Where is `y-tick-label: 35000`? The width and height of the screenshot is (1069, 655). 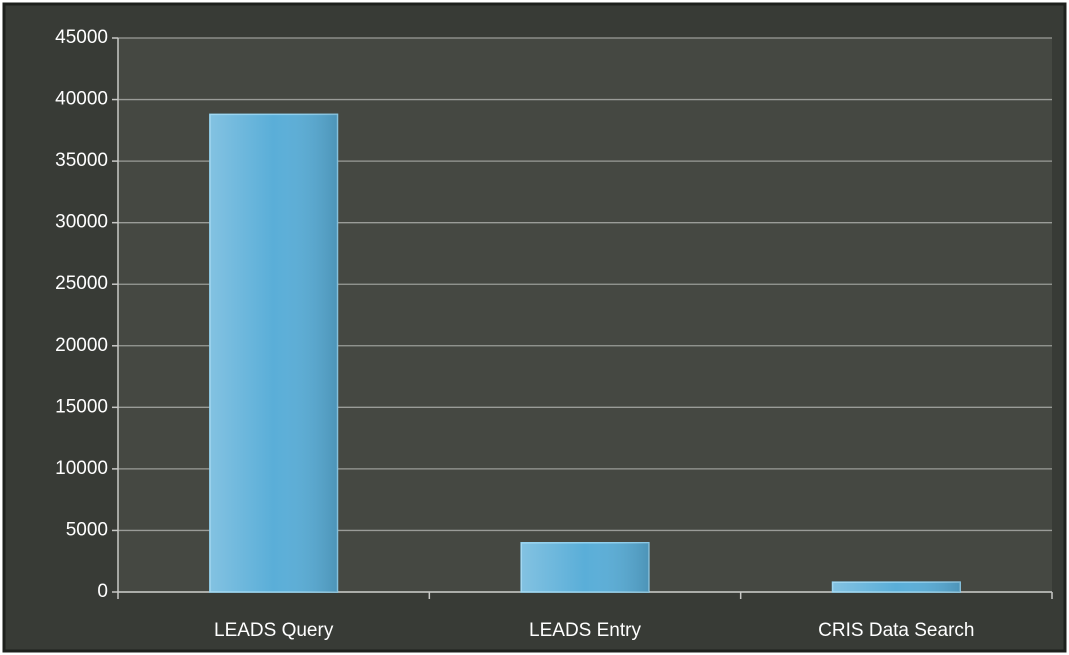 y-tick-label: 35000 is located at coordinates (81, 160).